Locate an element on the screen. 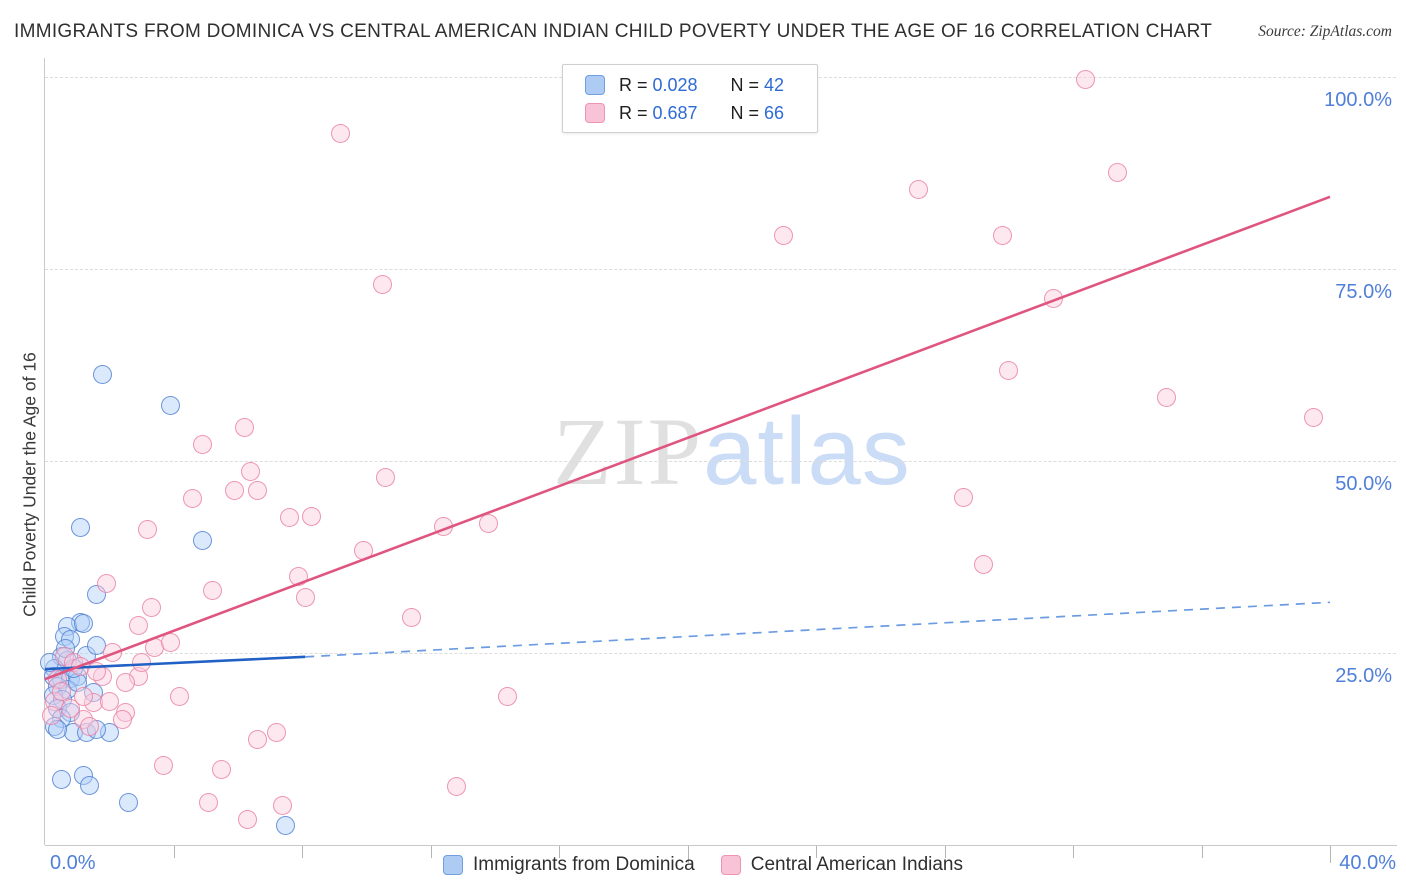 This screenshot has height=892, width=1406. watermark-atlas: atlas is located at coordinates (807, 451).